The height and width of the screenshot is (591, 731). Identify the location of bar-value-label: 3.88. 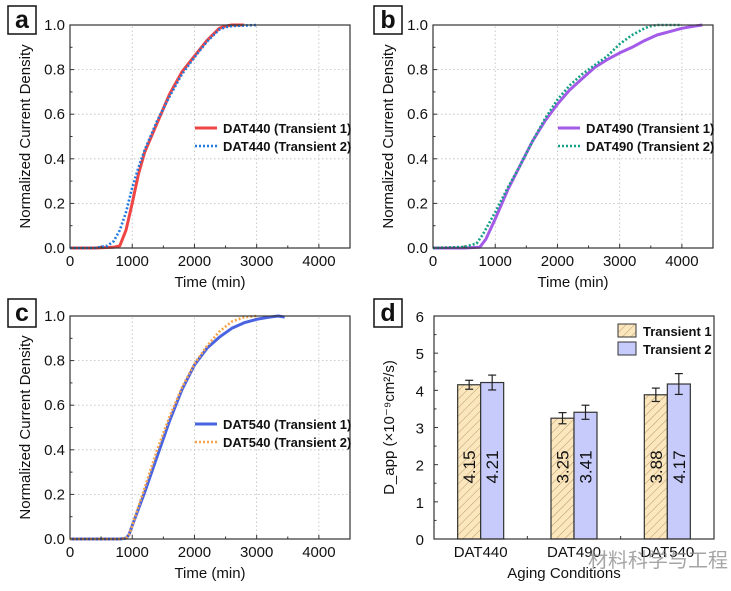
(656, 466).